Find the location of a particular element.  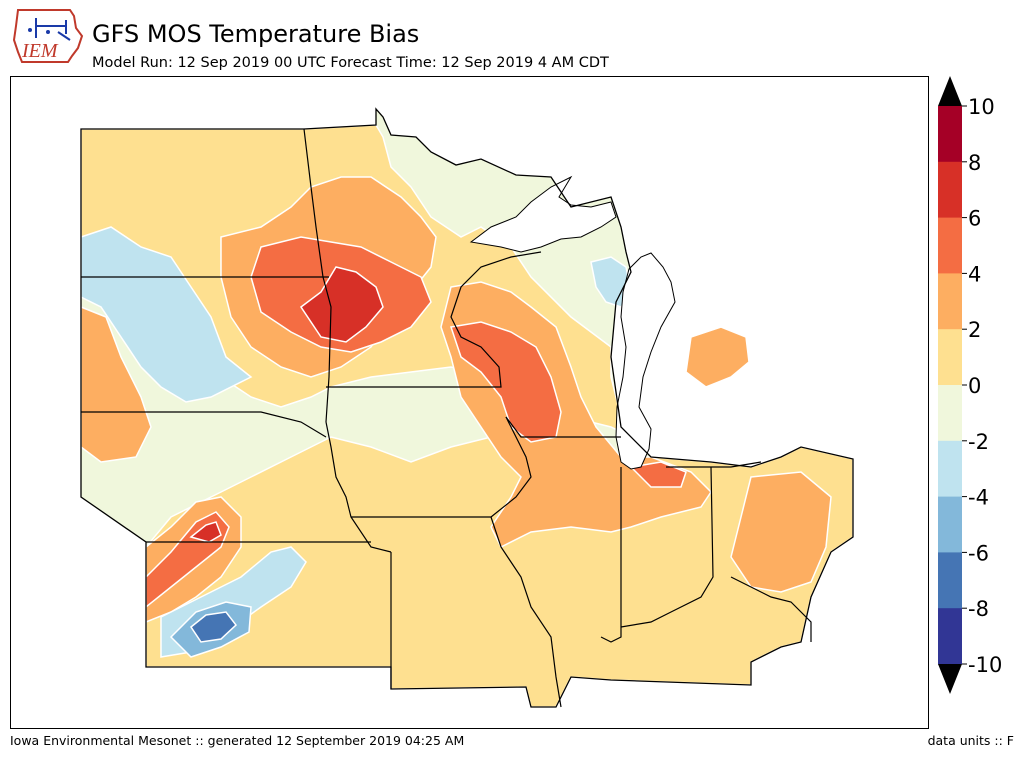

iem-logo-text: IEM is located at coordinates (40, 51).